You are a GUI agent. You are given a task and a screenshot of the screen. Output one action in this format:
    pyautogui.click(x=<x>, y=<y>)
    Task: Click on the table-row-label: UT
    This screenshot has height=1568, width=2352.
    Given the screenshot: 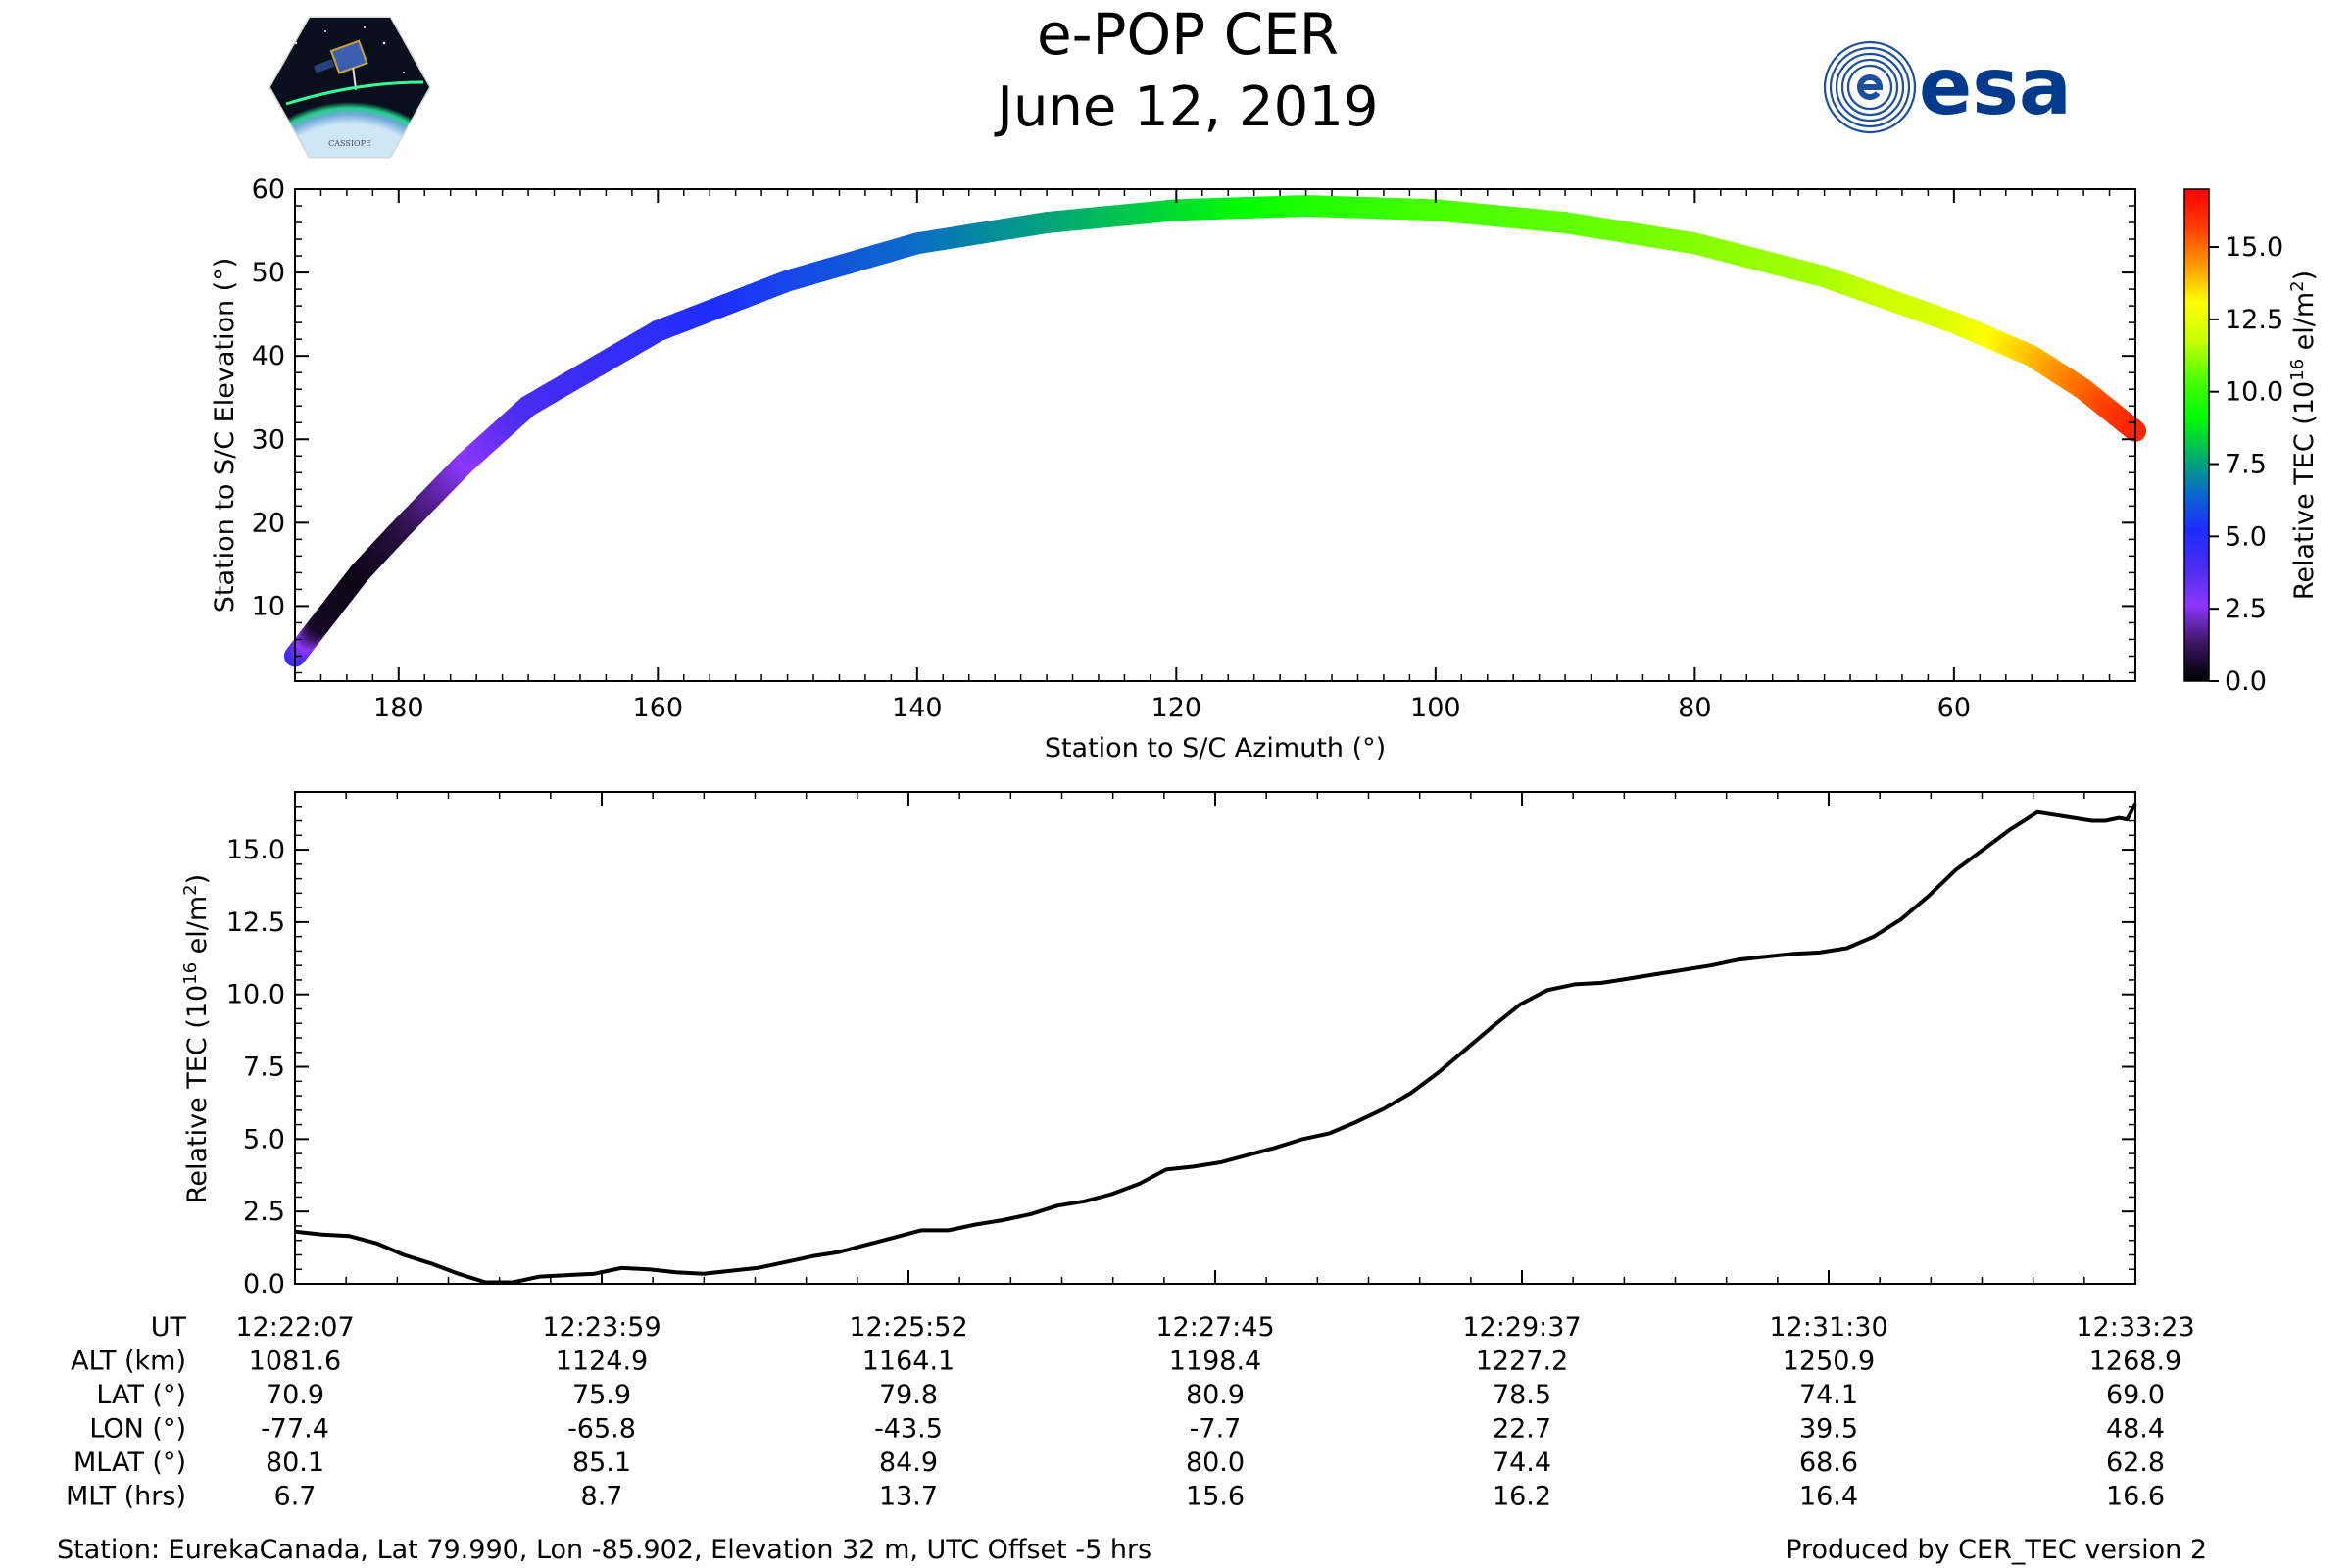 What is the action you would take?
    pyautogui.click(x=169, y=1327)
    